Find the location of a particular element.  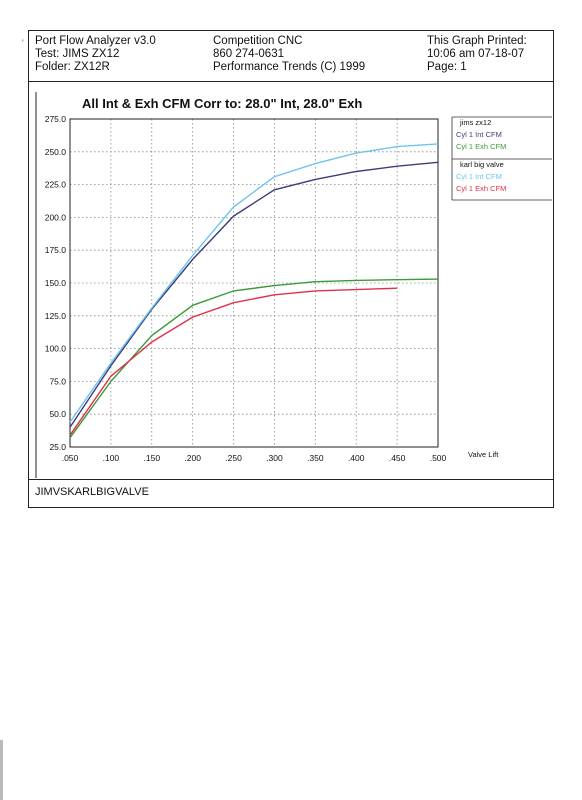

series-line is located at coordinates (233, 361).